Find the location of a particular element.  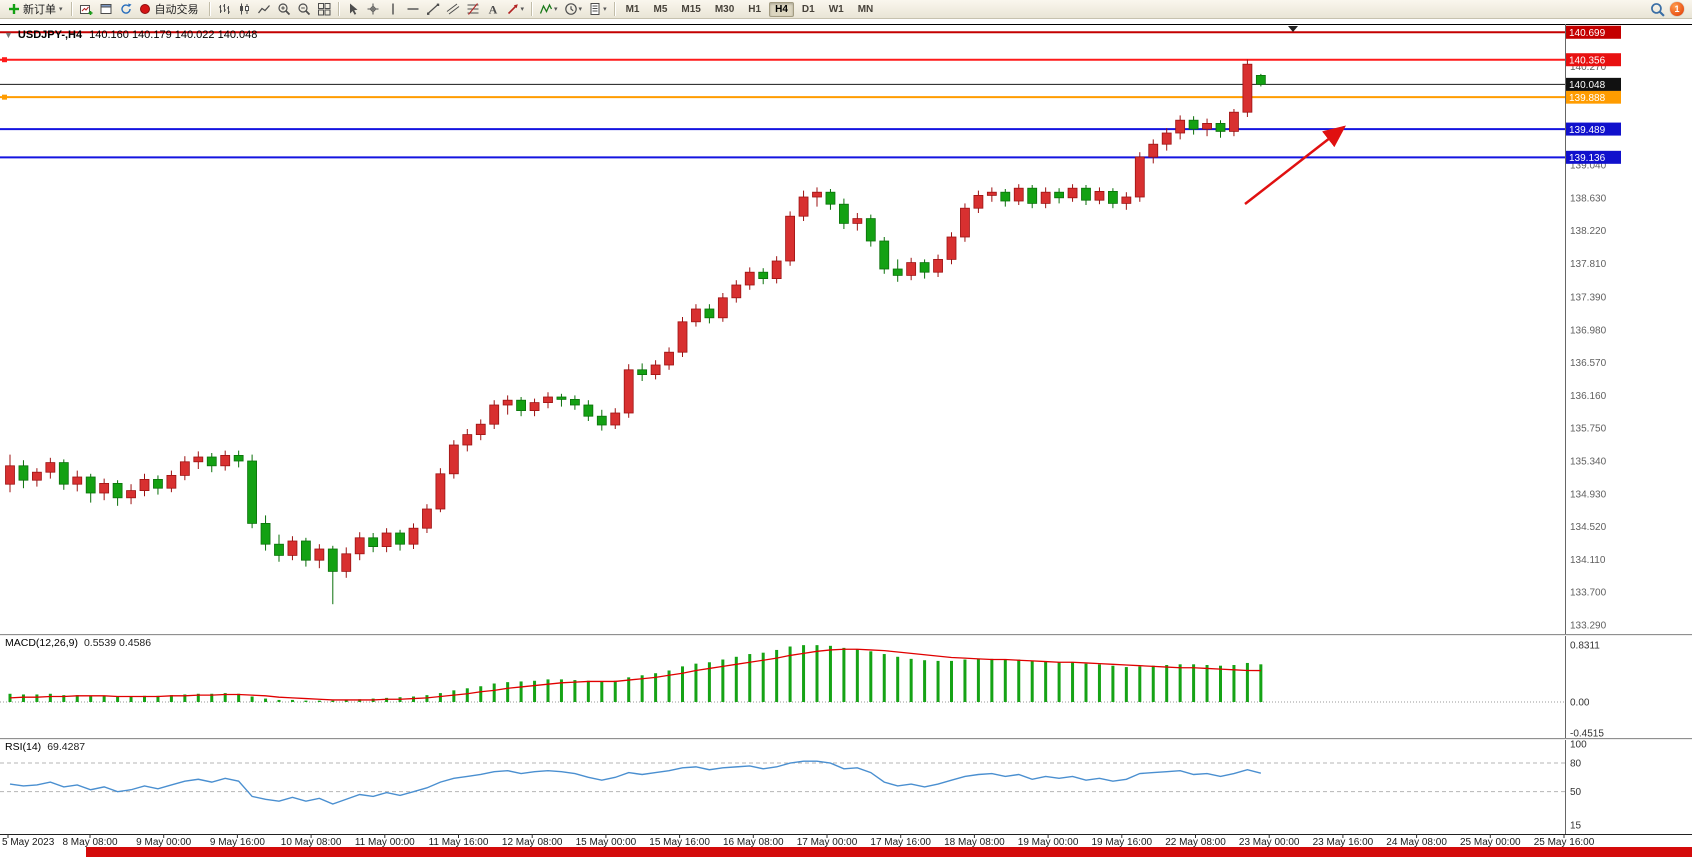

timeframe-h1-button: H1 is located at coordinates (755, 9).